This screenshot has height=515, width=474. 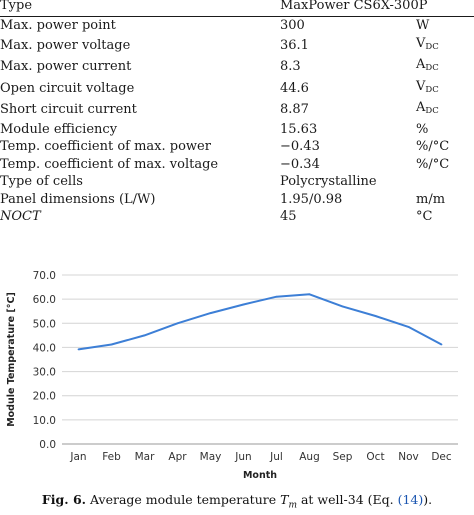 I want to click on caption-text-end: )., so click(x=428, y=499).